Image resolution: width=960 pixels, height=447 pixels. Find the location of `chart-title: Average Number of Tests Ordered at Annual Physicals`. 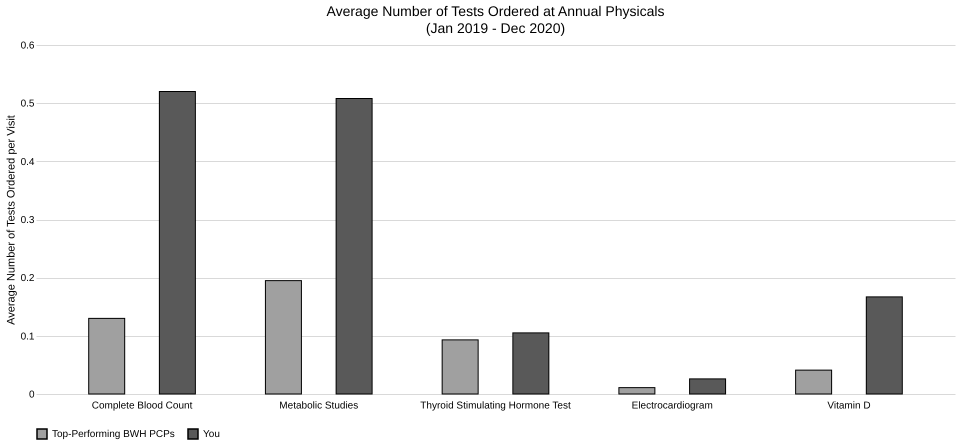

chart-title: Average Number of Tests Ordered at Annual Physicals is located at coordinates (495, 11).